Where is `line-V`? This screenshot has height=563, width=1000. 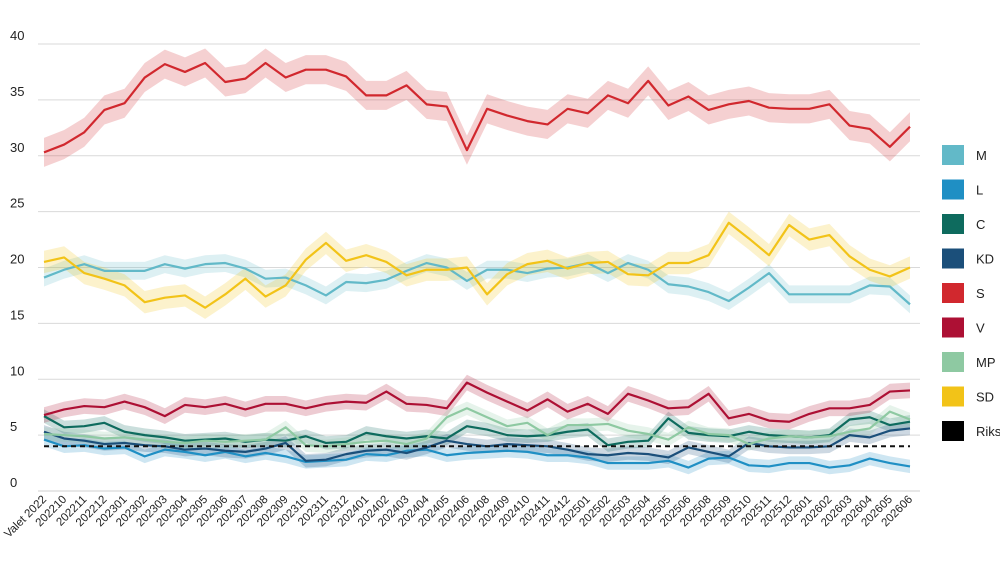
line-V is located at coordinates (477, 402).